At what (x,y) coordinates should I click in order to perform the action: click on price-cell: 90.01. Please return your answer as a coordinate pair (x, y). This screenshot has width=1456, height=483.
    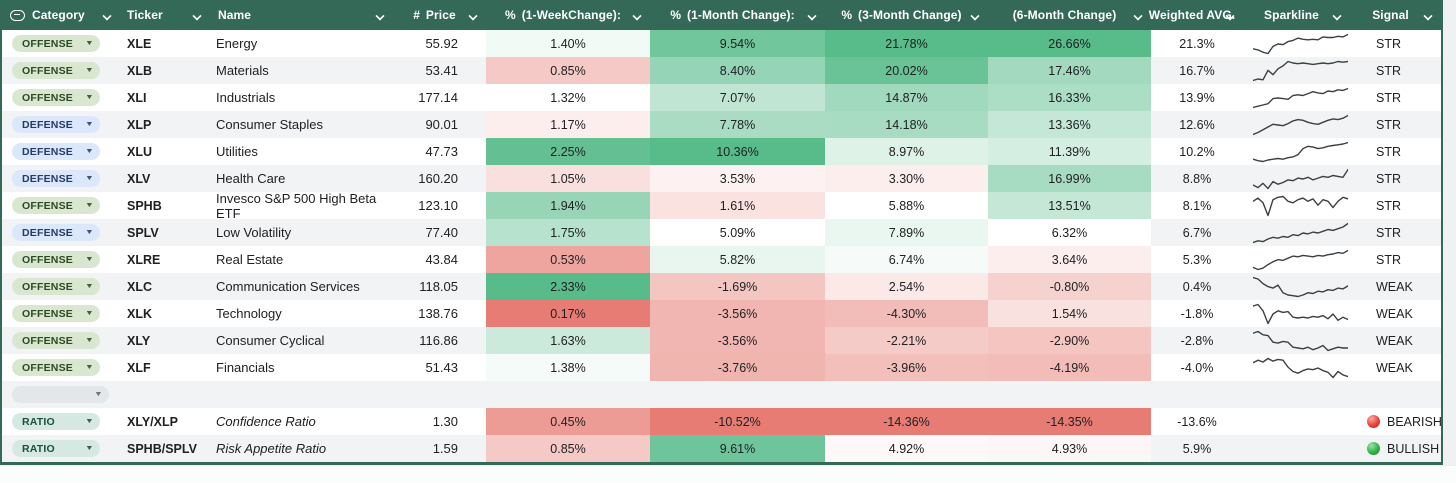
    Looking at the image, I should click on (439, 124).